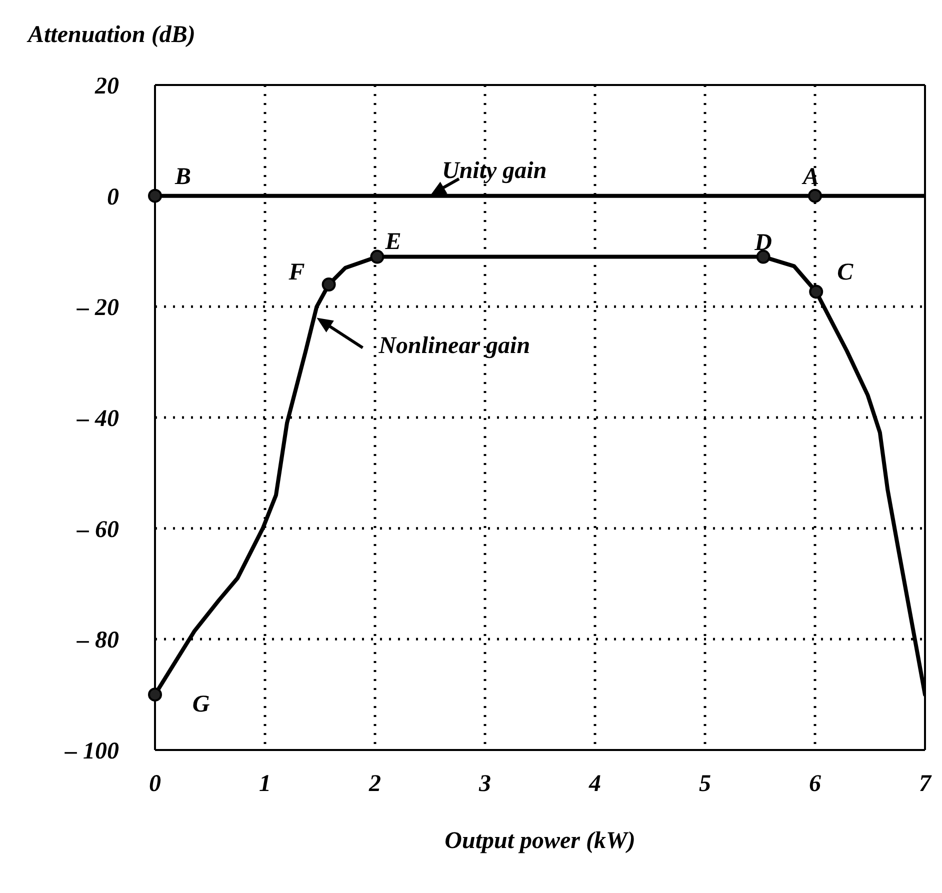 The width and height of the screenshot is (942, 893). What do you see at coordinates (113, 197) in the screenshot?
I see `y-tick-label: 0` at bounding box center [113, 197].